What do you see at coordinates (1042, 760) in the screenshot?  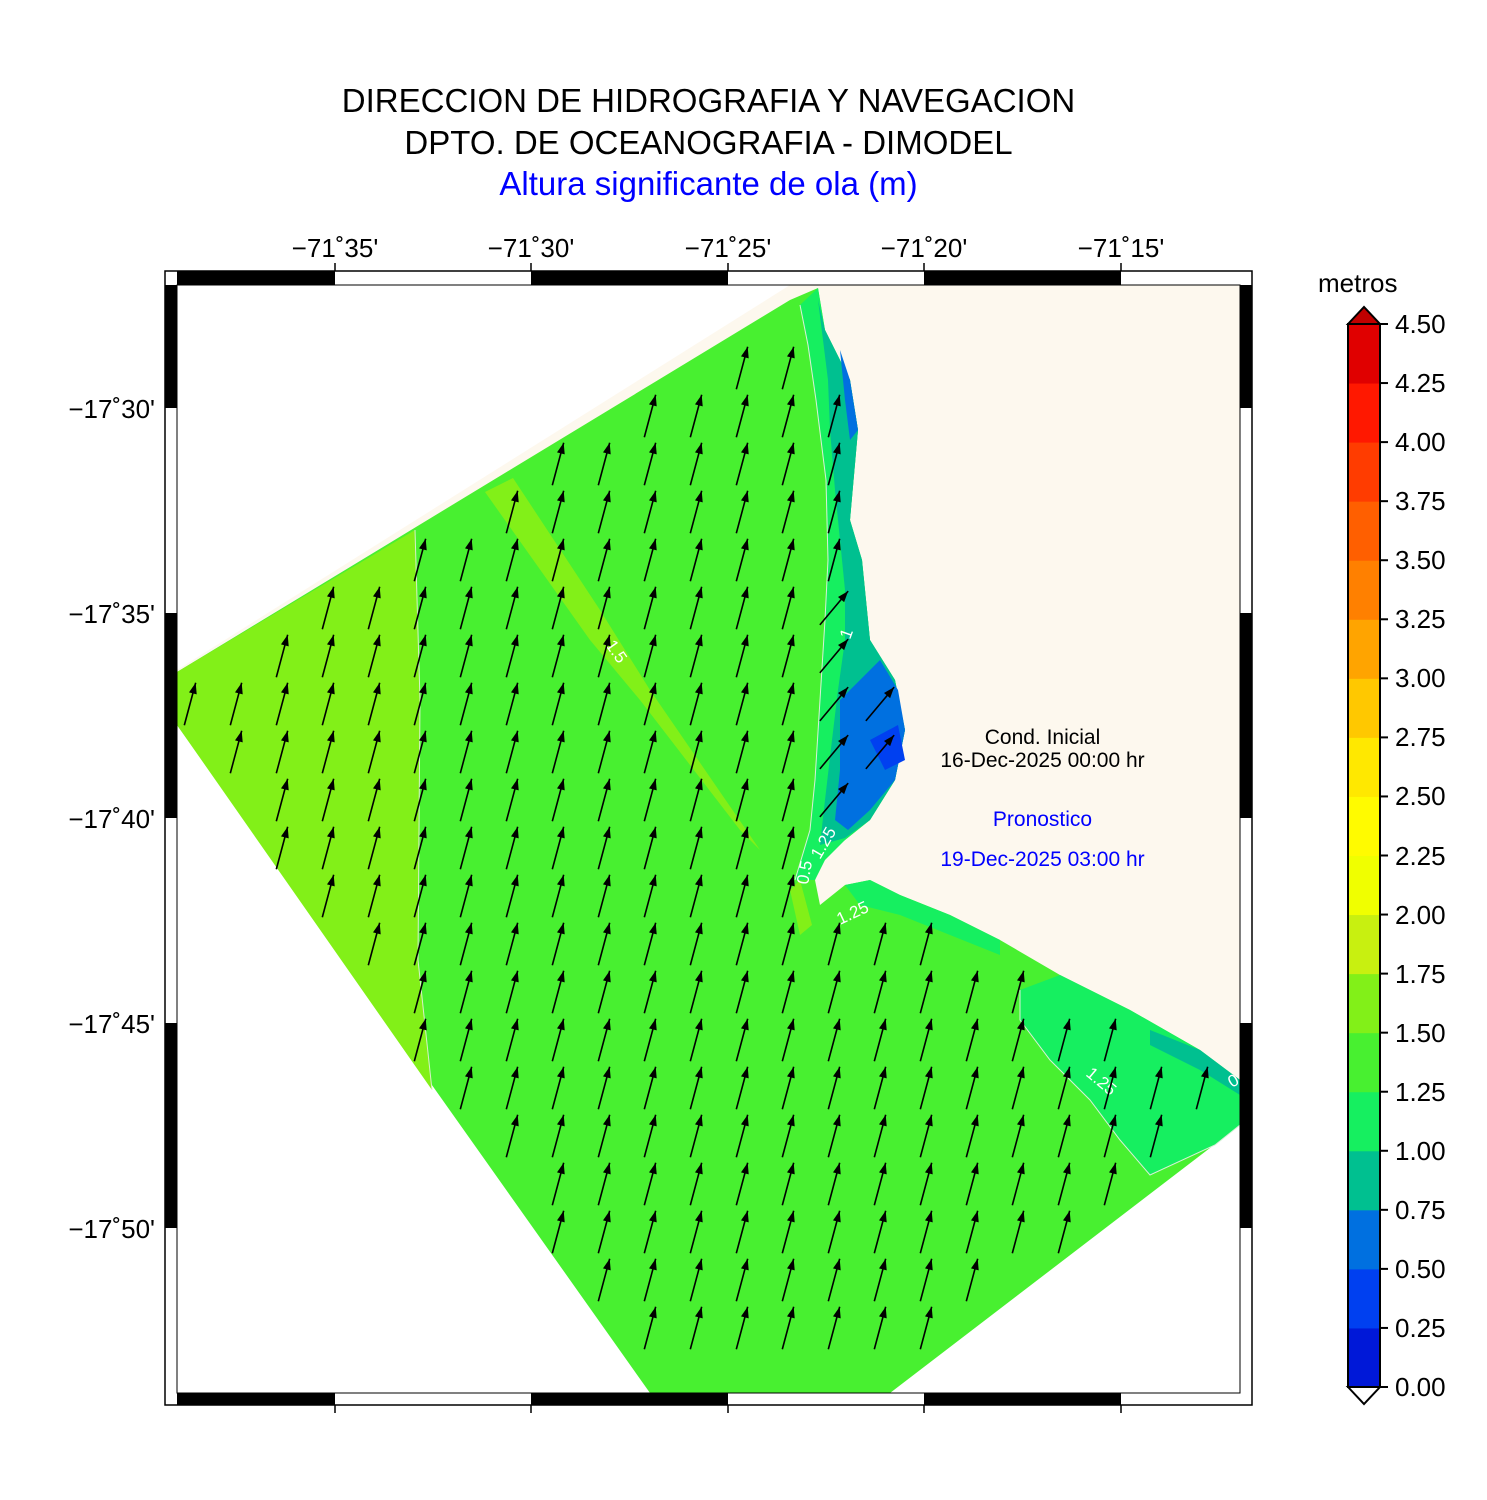 I see `initial-condition-time: 16-Dec-2025 00:00 hr` at bounding box center [1042, 760].